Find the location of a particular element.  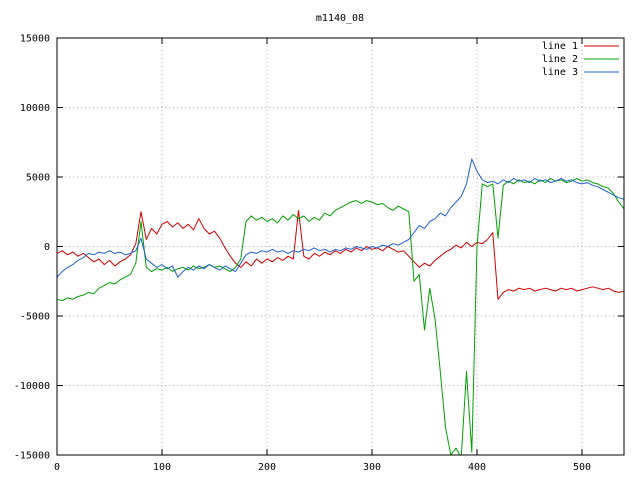

legend-label: line 3 is located at coordinates (560, 72).